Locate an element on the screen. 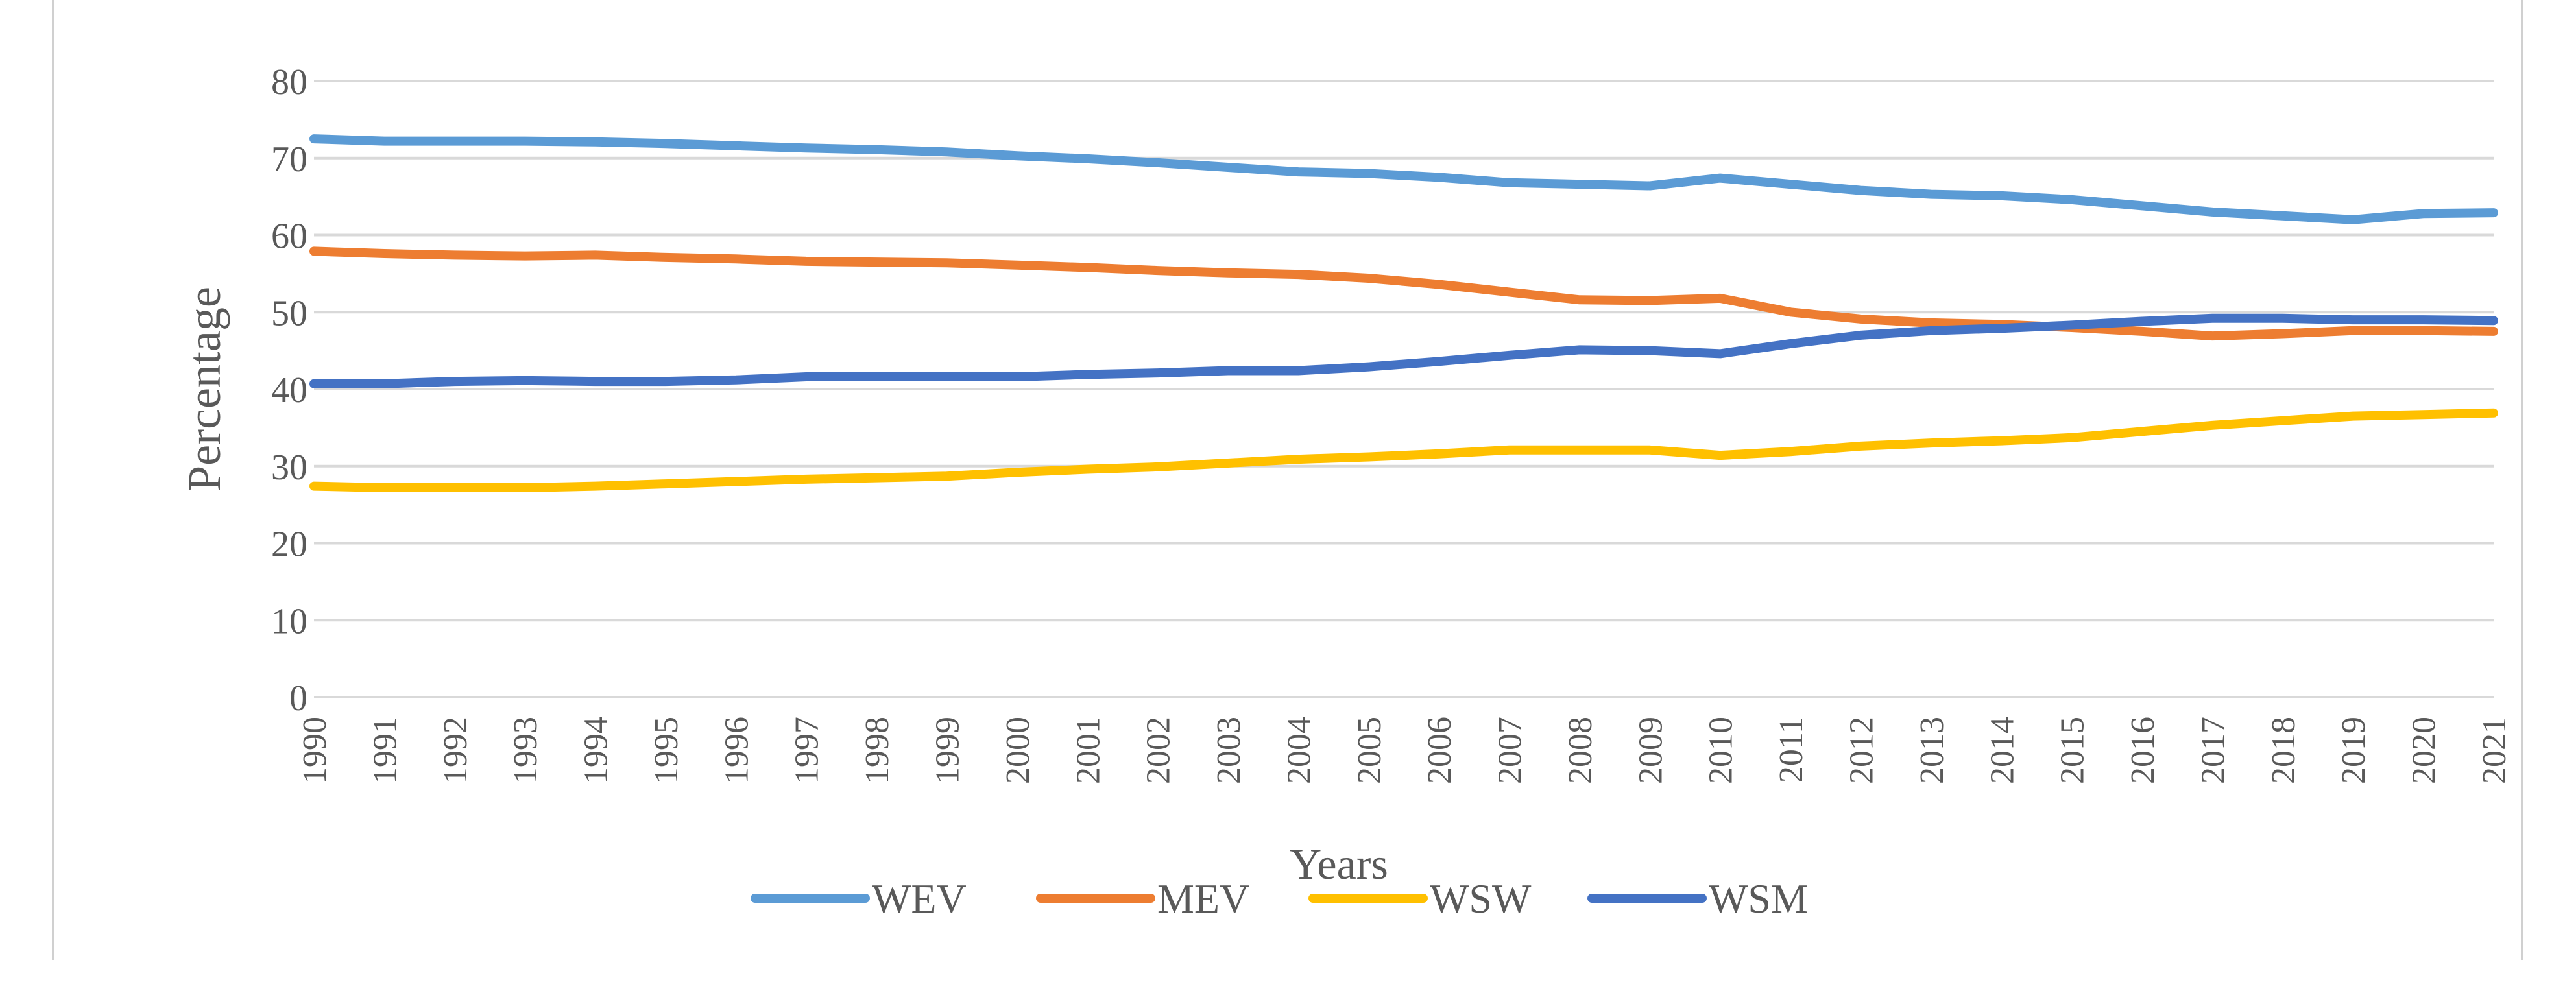  y-tick-label: 20 is located at coordinates (289, 545).